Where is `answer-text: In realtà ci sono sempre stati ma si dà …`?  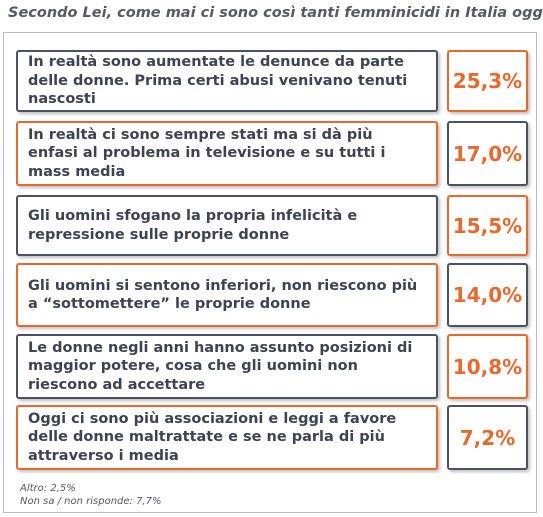 answer-text: In realtà ci sono sempre stati ma si dà … is located at coordinates (227, 153).